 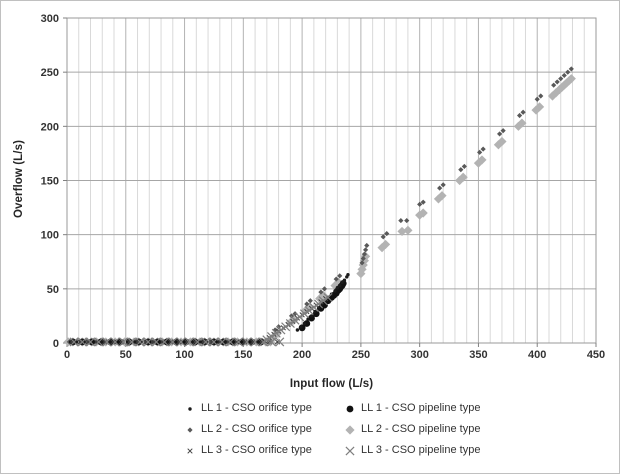 What do you see at coordinates (56, 344) in the screenshot?
I see `y-tick-label: 0` at bounding box center [56, 344].